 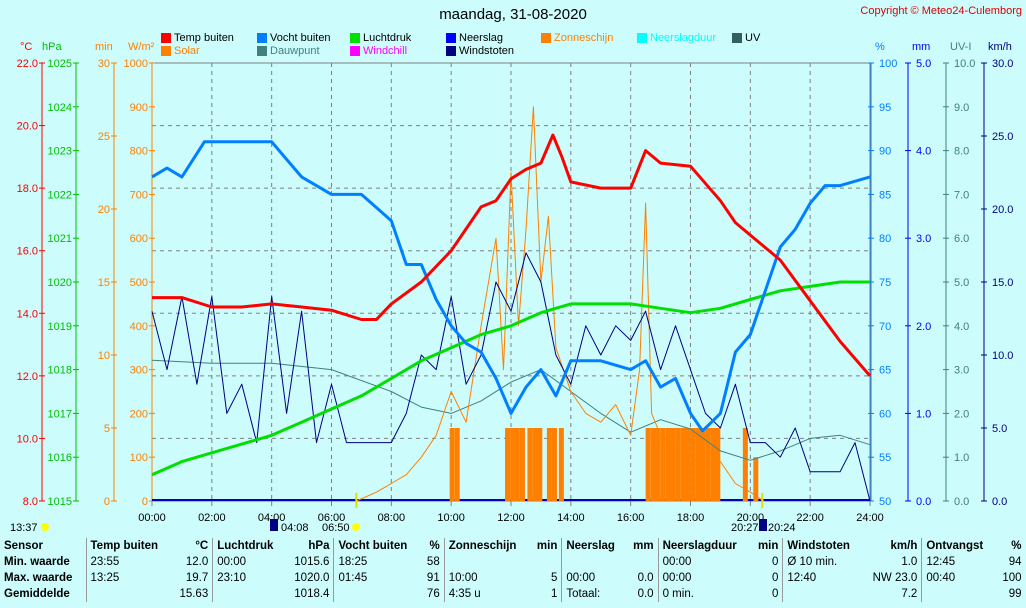 What do you see at coordinates (272, 518) in the screenshot?
I see `x-tick-label: 04:00` at bounding box center [272, 518].